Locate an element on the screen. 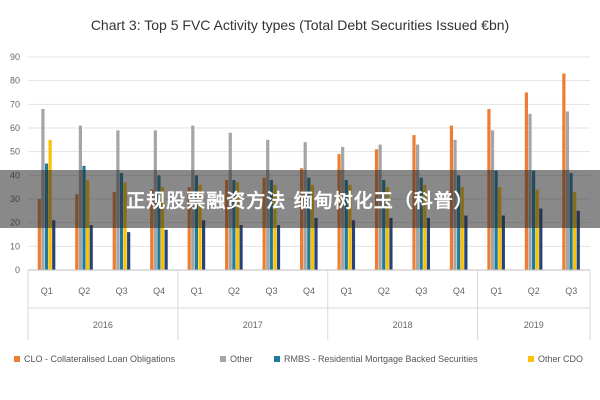  legend-label: Other CDO is located at coordinates (560, 359).